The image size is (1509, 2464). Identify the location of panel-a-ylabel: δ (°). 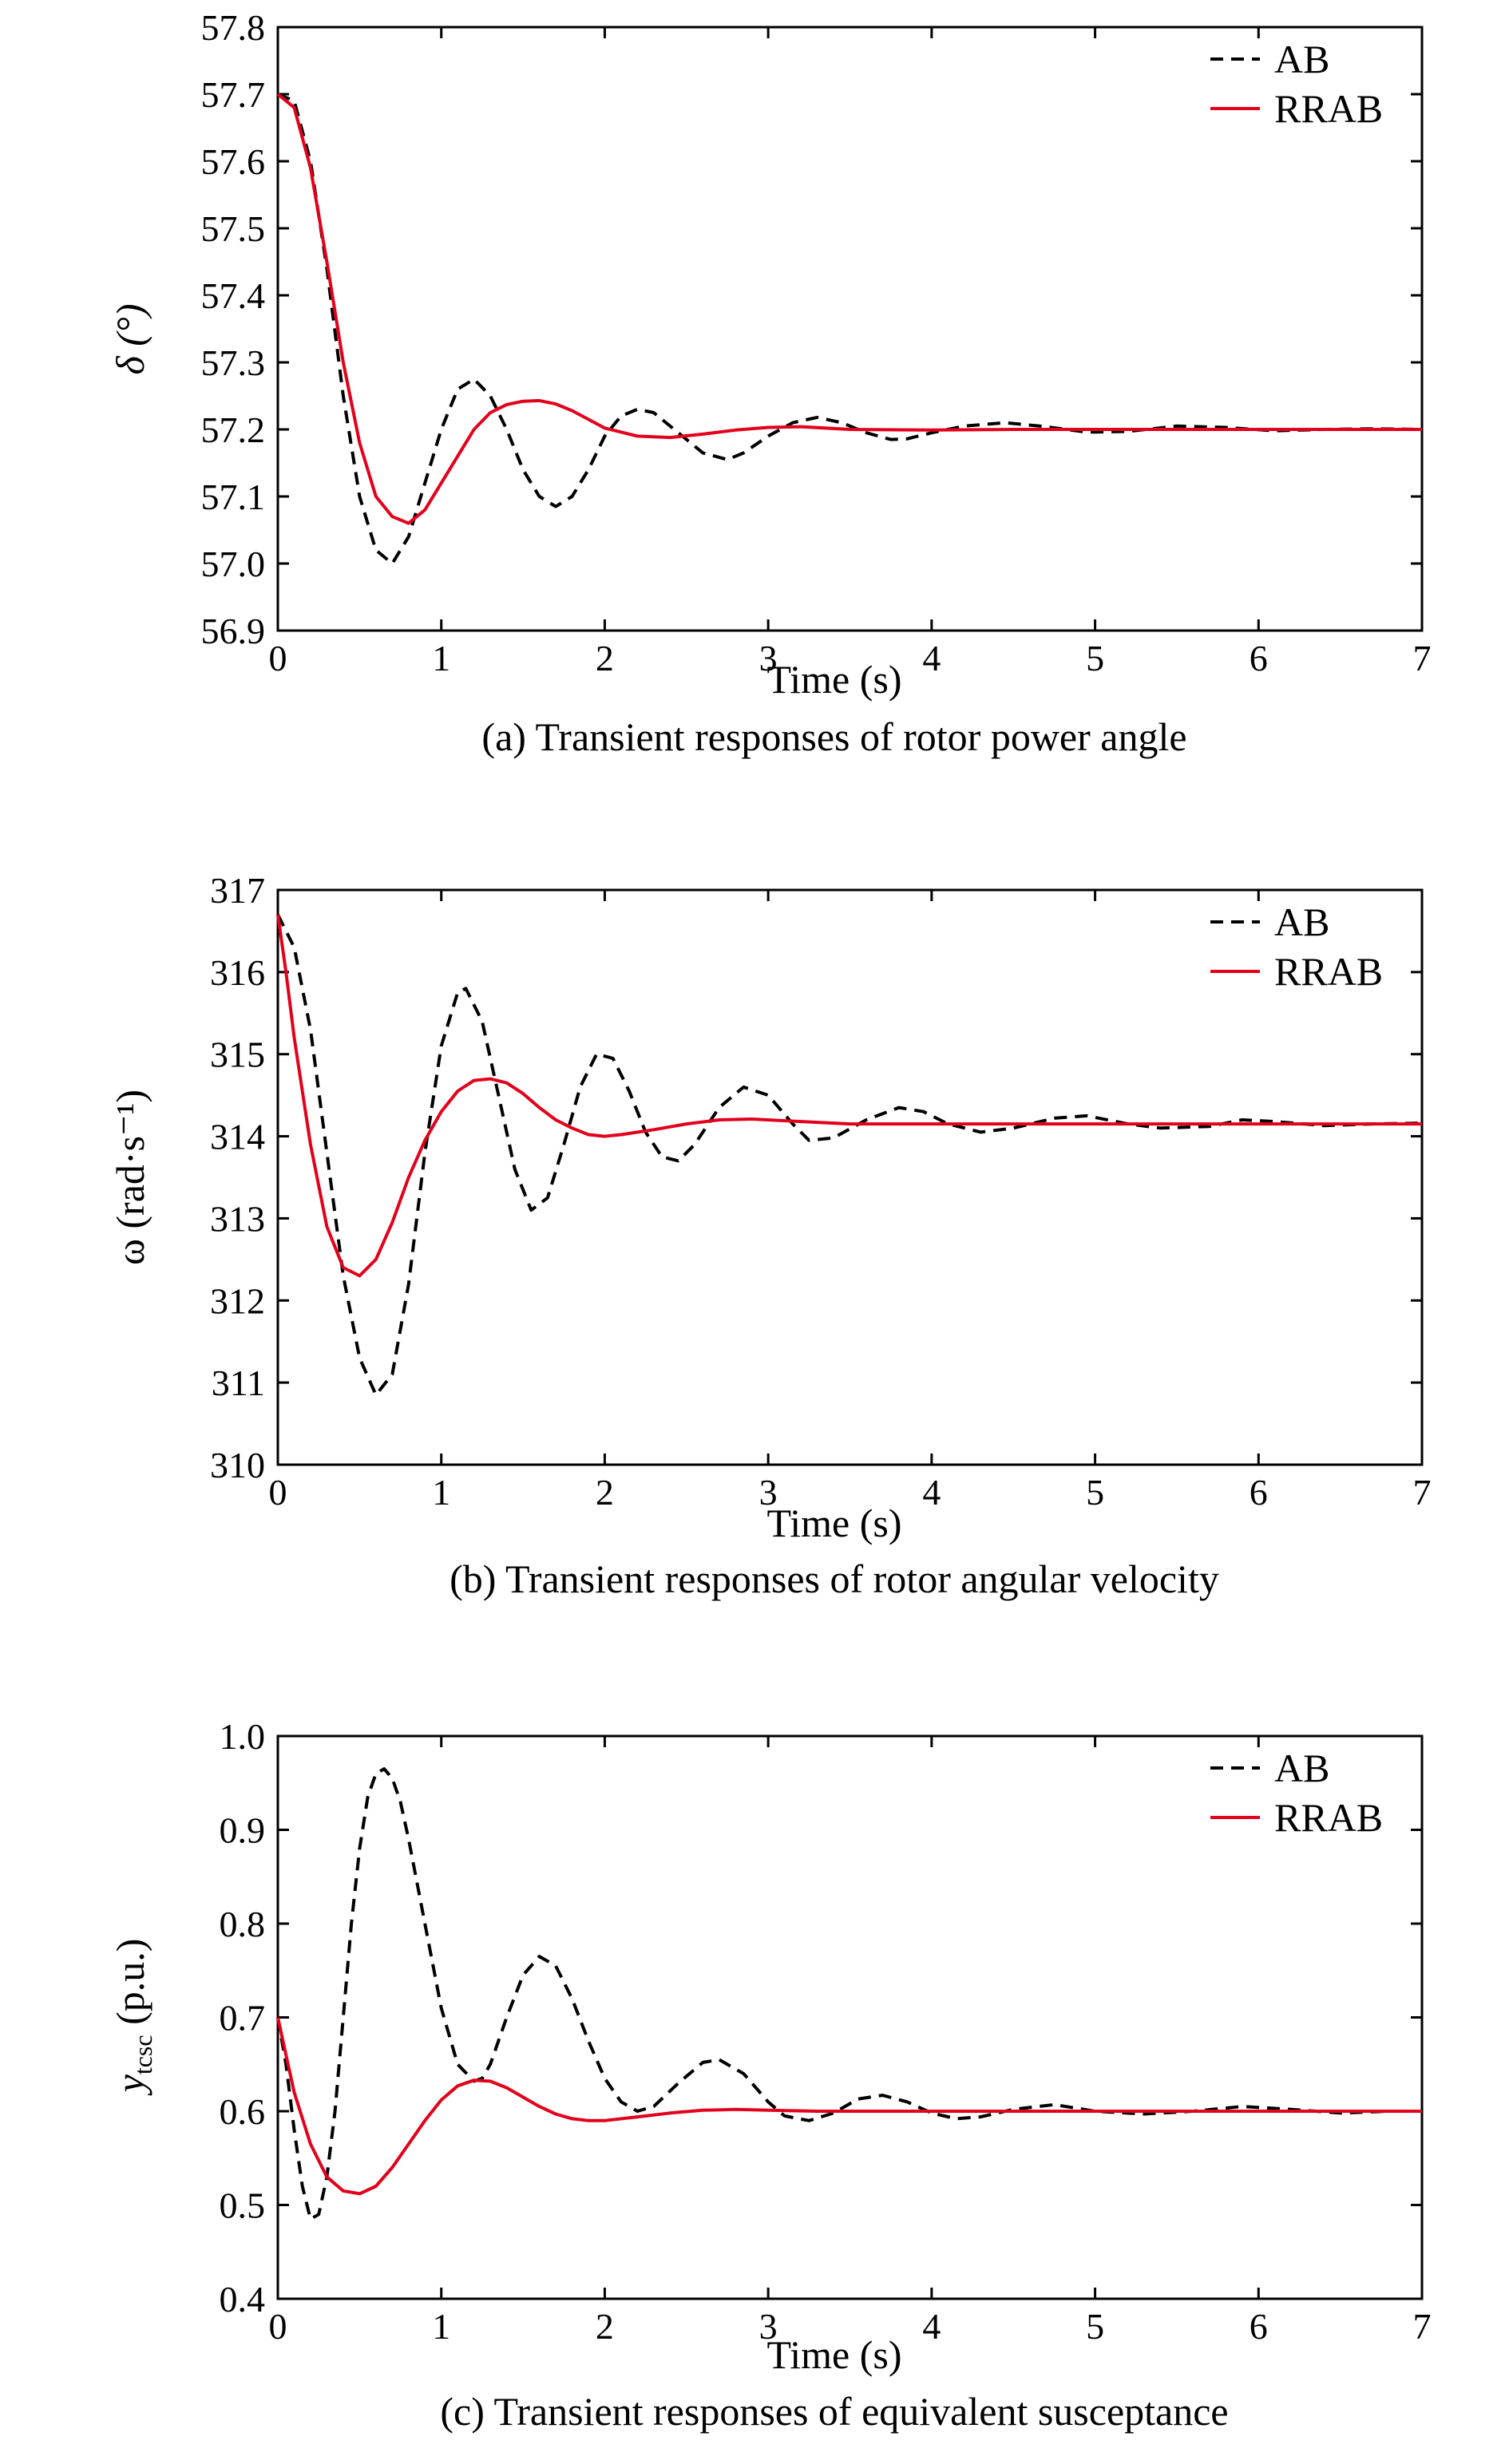
(130, 339).